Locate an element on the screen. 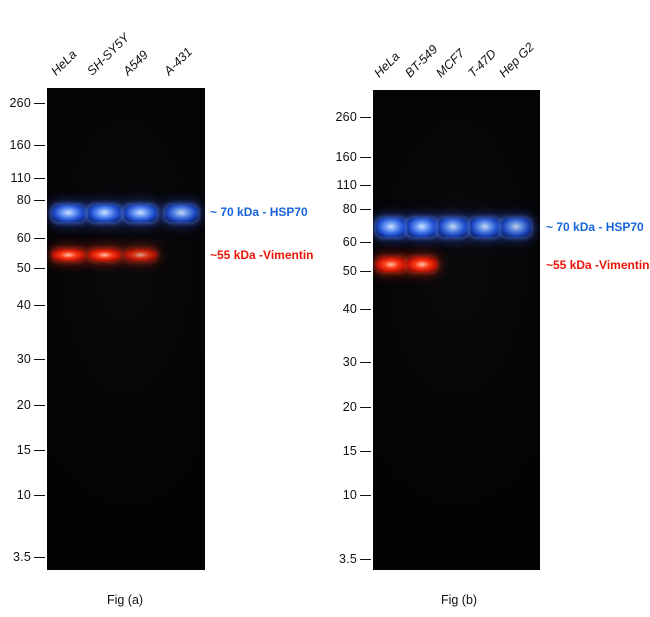  lane-label: Hep G2 is located at coordinates (516, 60).